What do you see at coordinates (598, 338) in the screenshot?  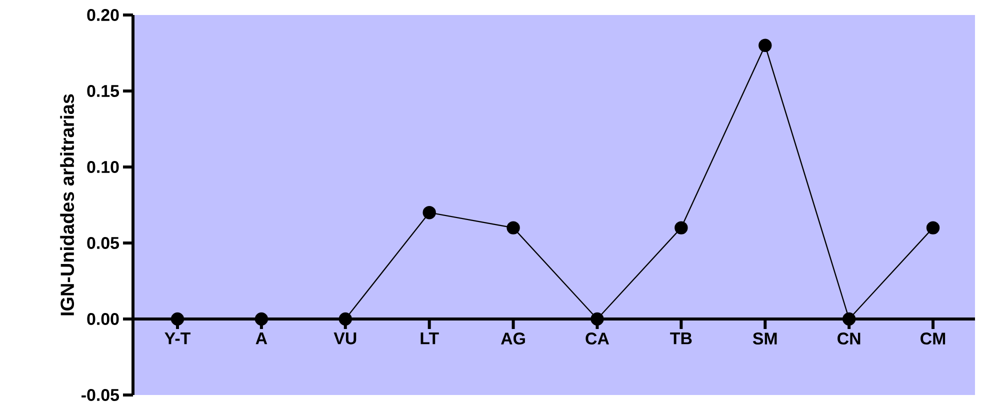 I see `x-tick-label: CA` at bounding box center [598, 338].